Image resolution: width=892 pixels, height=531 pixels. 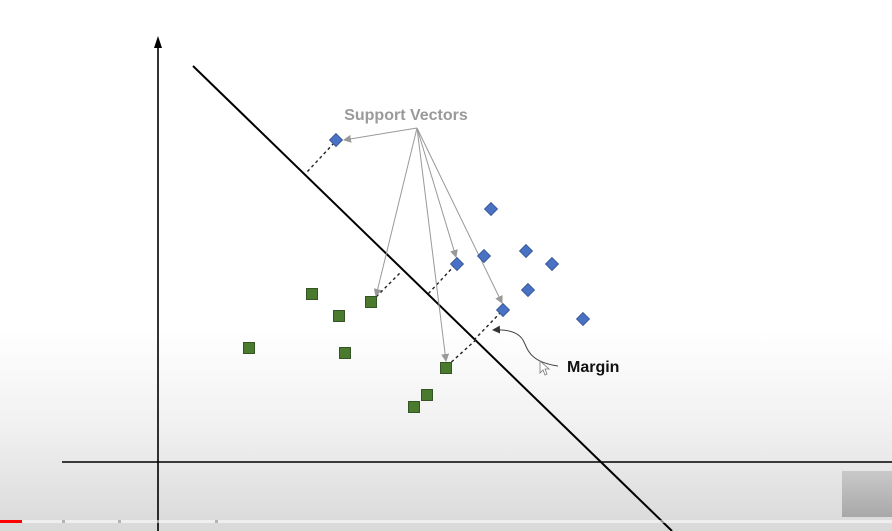 What do you see at coordinates (446, 521) in the screenshot?
I see `video-progress-bar` at bounding box center [446, 521].